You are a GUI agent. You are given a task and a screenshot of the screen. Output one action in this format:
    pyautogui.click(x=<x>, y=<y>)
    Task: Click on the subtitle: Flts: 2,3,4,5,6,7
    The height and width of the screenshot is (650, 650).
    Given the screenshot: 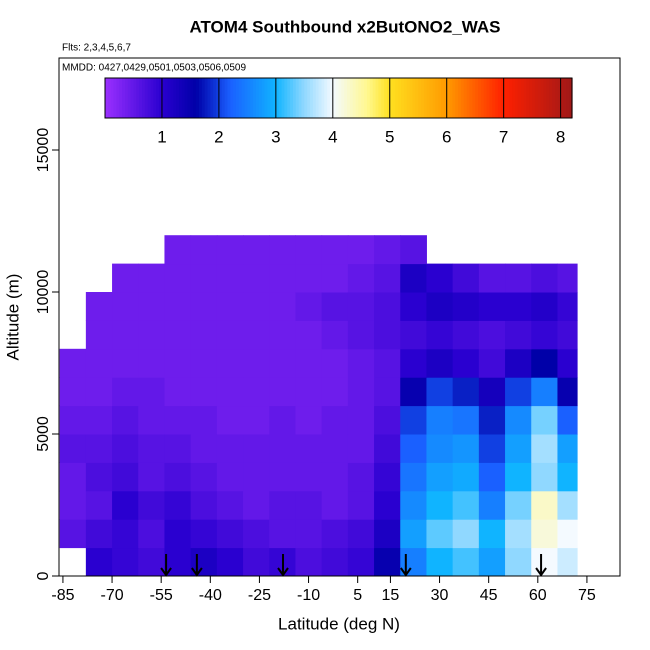 What is the action you would take?
    pyautogui.click(x=96, y=48)
    